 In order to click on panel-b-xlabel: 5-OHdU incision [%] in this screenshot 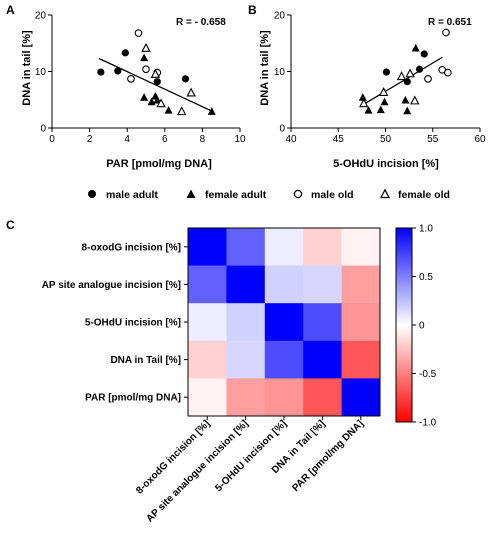, I will do `click(386, 164)`.